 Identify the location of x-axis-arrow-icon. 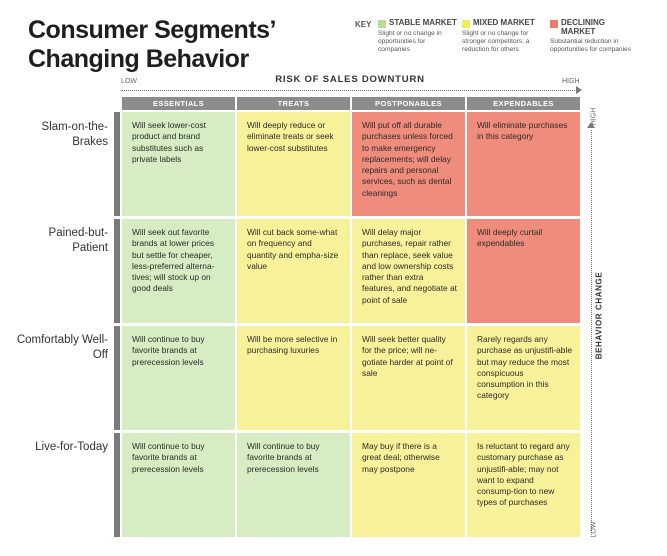
(579, 90).